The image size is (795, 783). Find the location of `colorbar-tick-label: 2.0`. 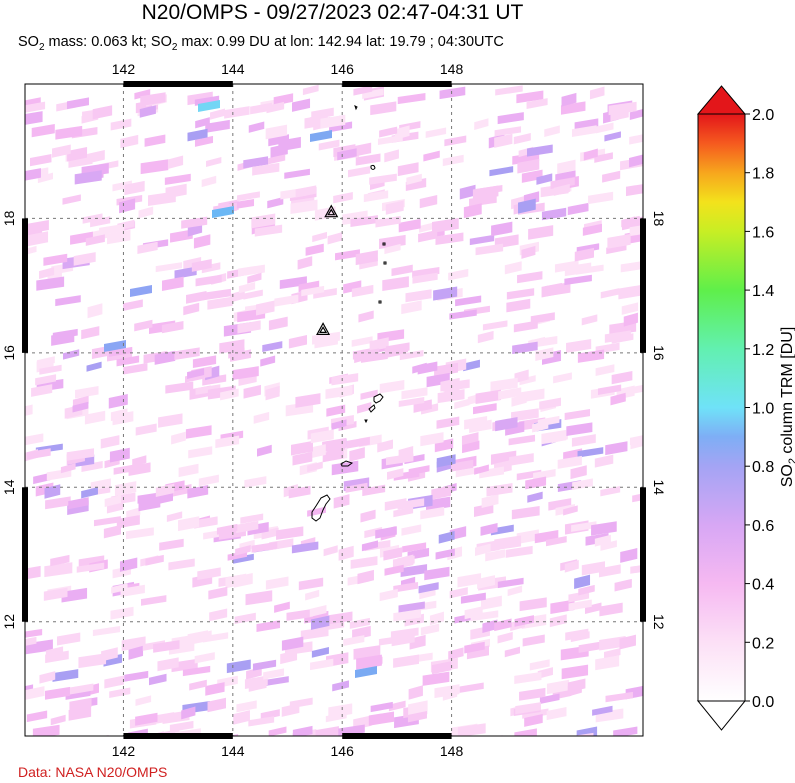

colorbar-tick-label: 2.0 is located at coordinates (763, 115).